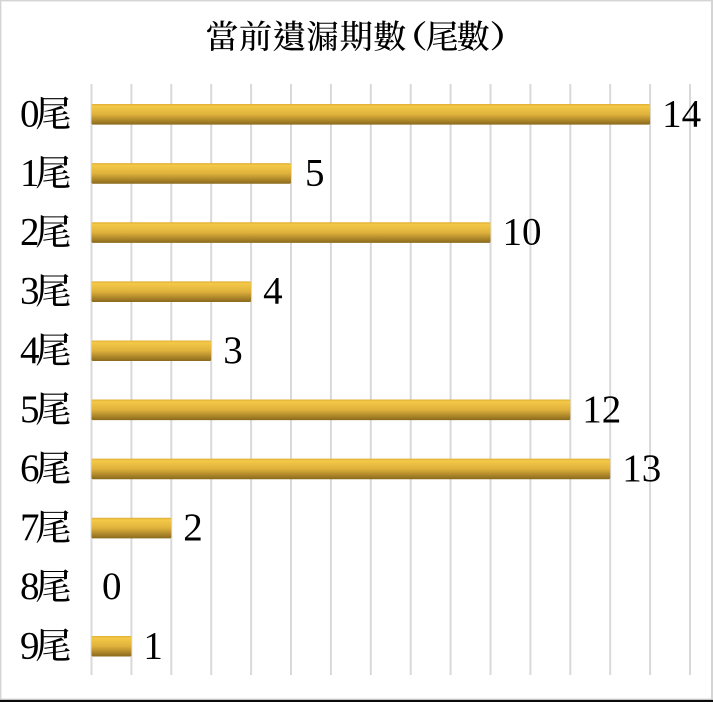  I want to click on svg-text: 10, so click(522, 232).